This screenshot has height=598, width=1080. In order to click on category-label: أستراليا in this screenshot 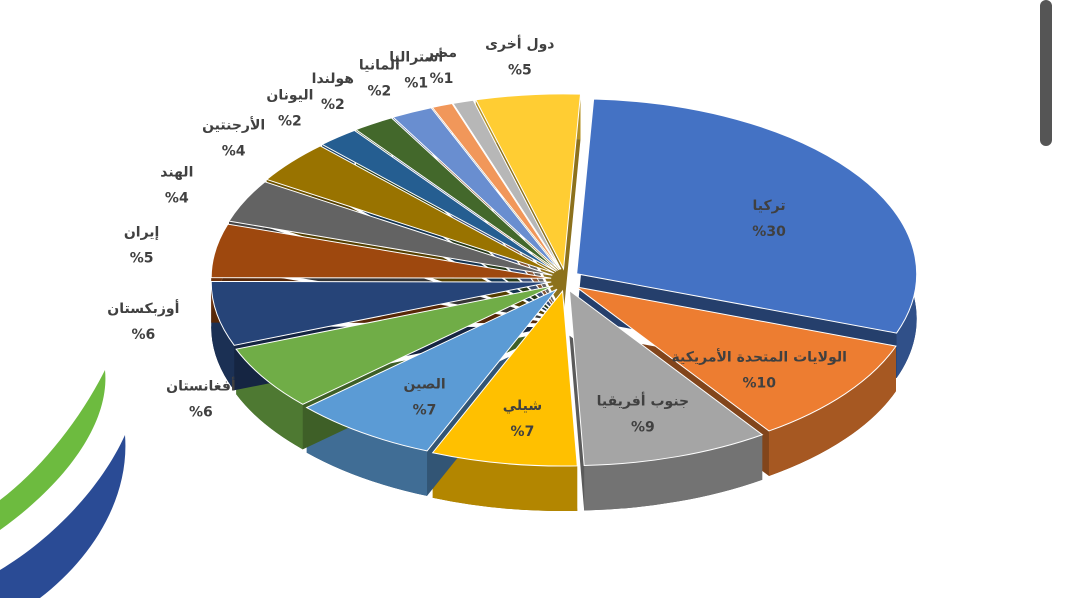, I will do `click(416, 56)`.